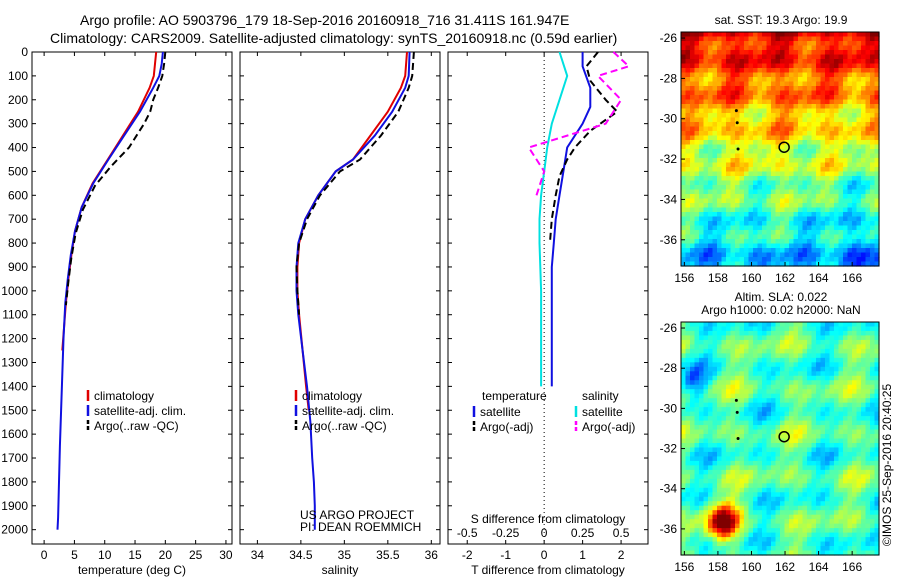 This screenshot has width=900, height=580. Describe the element at coordinates (669, 159) in the screenshot. I see `map-y-tick-label: -32` at that location.